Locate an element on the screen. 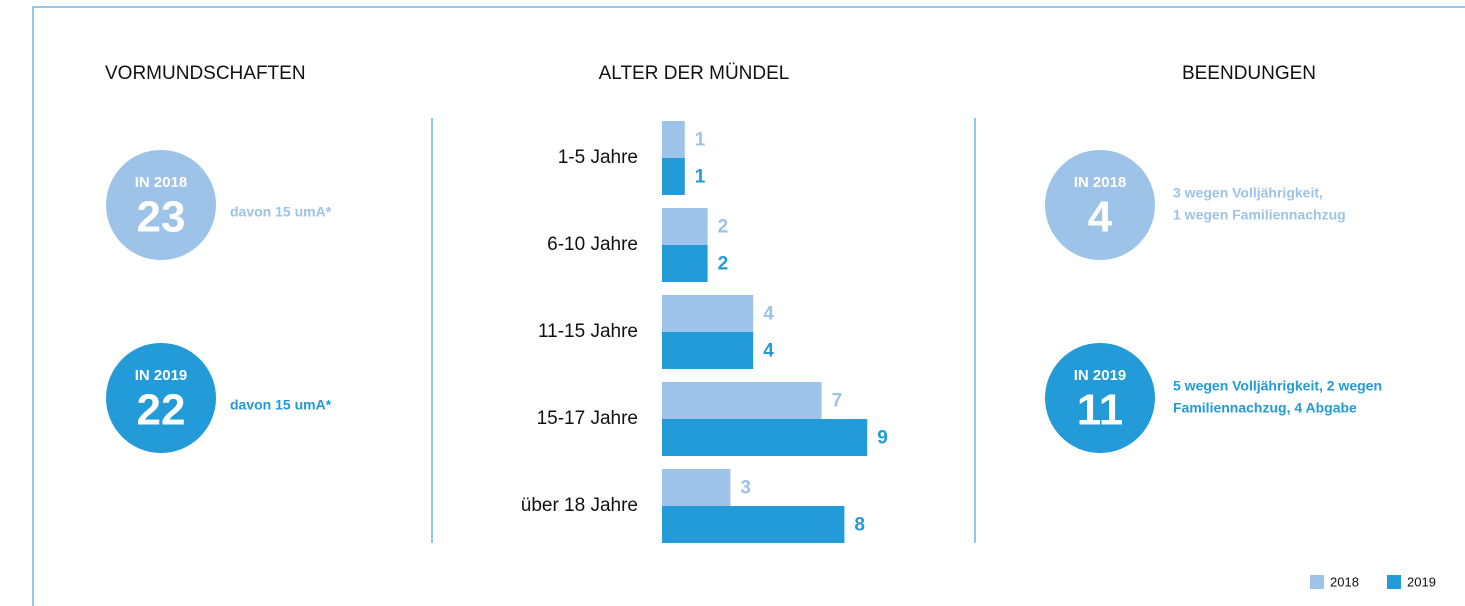  category-label: über 18 Jahre is located at coordinates (579, 505).